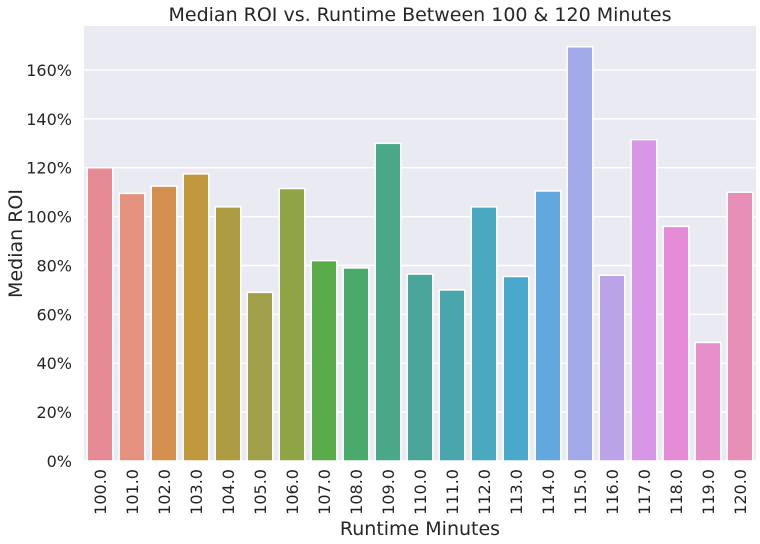 This screenshot has width=760, height=544. I want to click on bar-108.0, so click(356, 364).